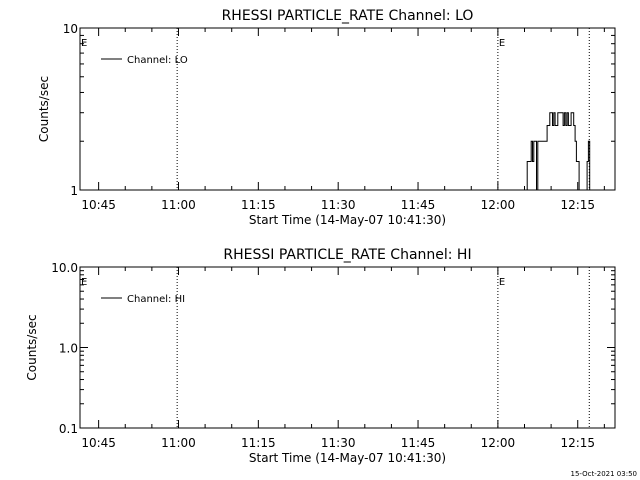  What do you see at coordinates (74, 191) in the screenshot?
I see `y-tick-label: 1` at bounding box center [74, 191].